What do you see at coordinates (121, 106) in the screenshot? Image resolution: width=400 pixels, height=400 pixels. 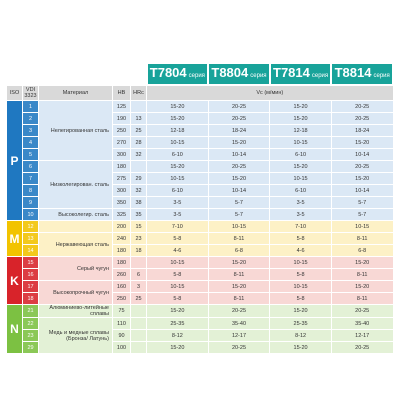 I see `hb-cell: 125` at bounding box center [121, 106].